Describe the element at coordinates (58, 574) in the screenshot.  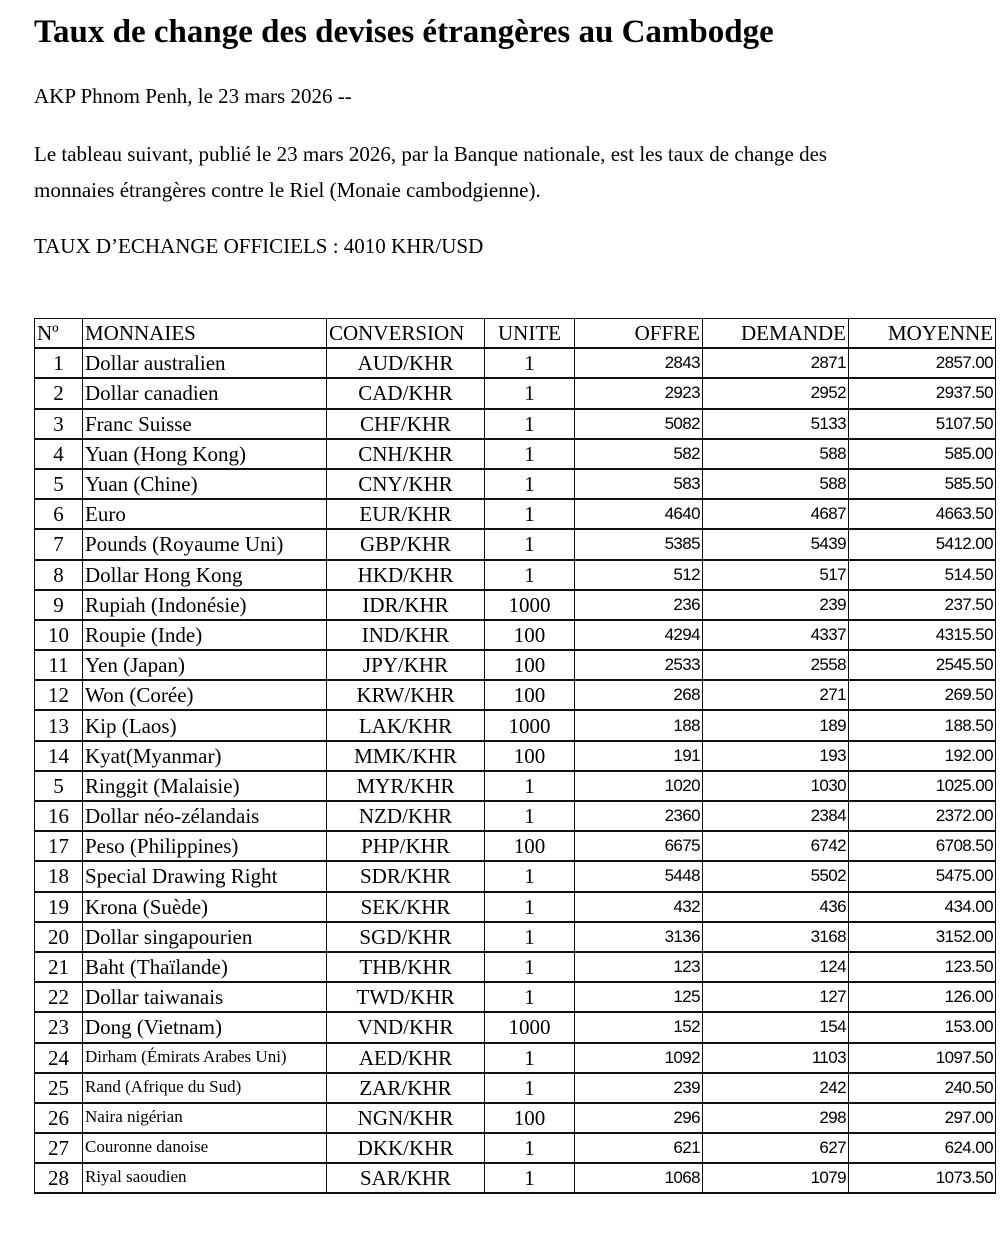
I see `row-number: 8` at that location.